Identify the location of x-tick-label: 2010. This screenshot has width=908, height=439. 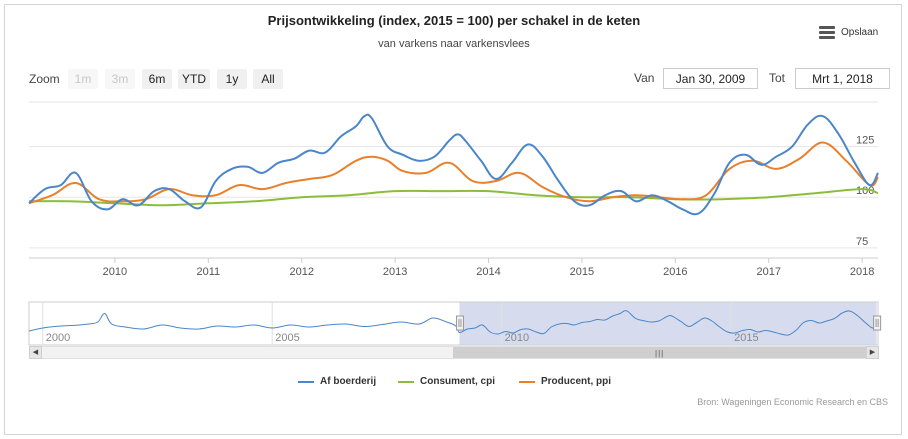
(115, 272).